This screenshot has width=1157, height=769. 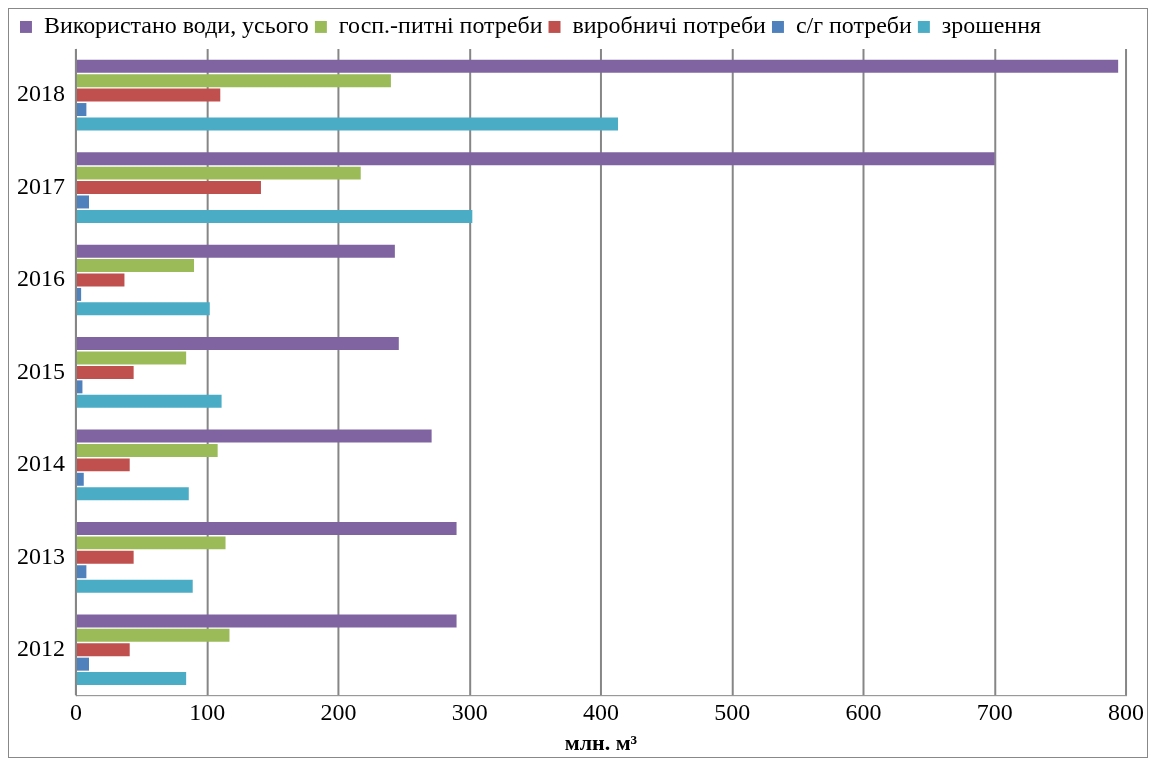 I want to click on legend-label: госп.-питні потреби, so click(x=440, y=25).